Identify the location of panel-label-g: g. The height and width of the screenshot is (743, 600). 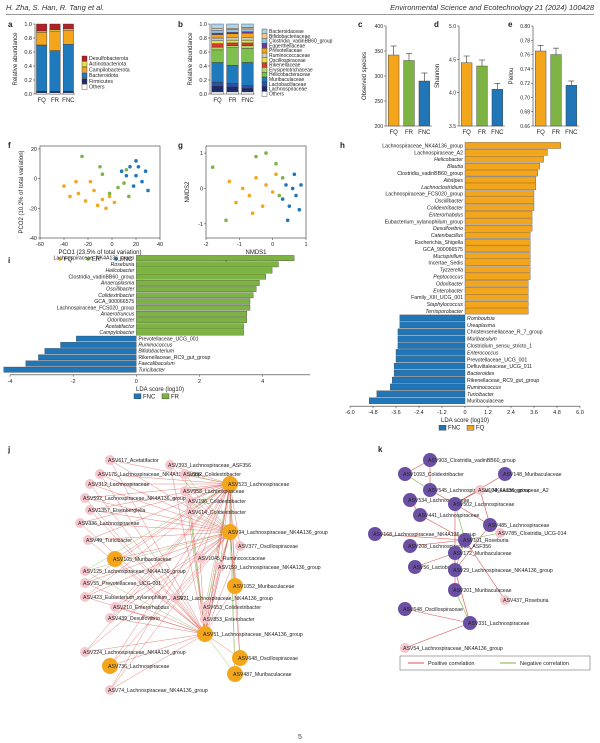
(180, 145).